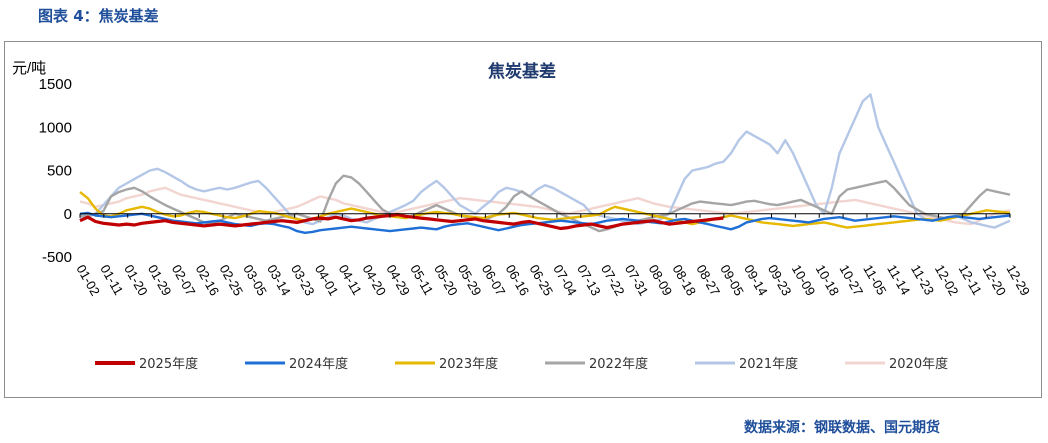  What do you see at coordinates (898, 279) in the screenshot?
I see `x-tick-label: 11-14` at bounding box center [898, 279].